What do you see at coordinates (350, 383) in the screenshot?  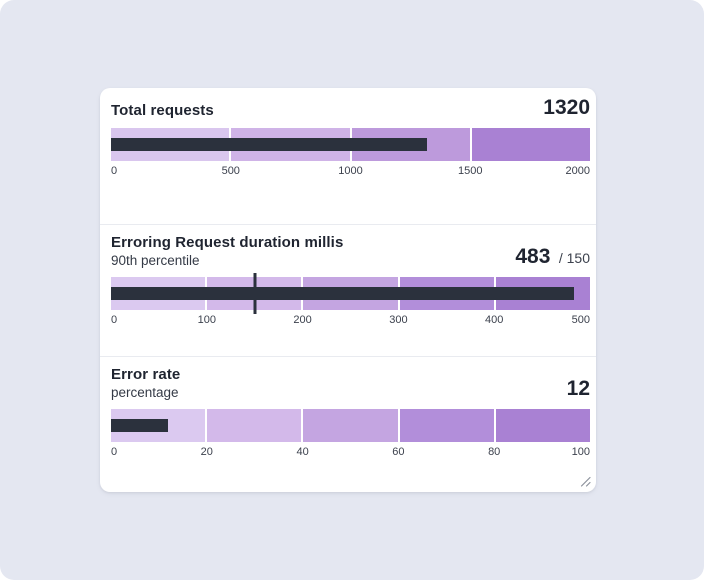 I see `metric-header: Error rate percentage 12` at bounding box center [350, 383].